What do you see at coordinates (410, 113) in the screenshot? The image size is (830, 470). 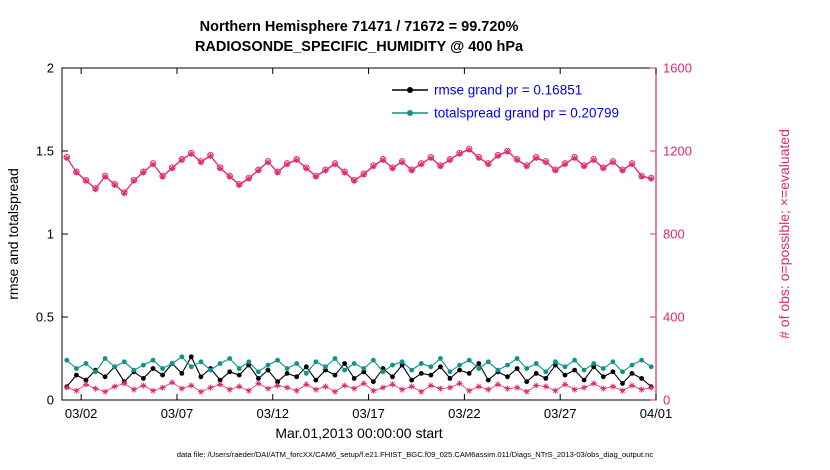 I see `legend-marker-totalspread-icon` at bounding box center [410, 113].